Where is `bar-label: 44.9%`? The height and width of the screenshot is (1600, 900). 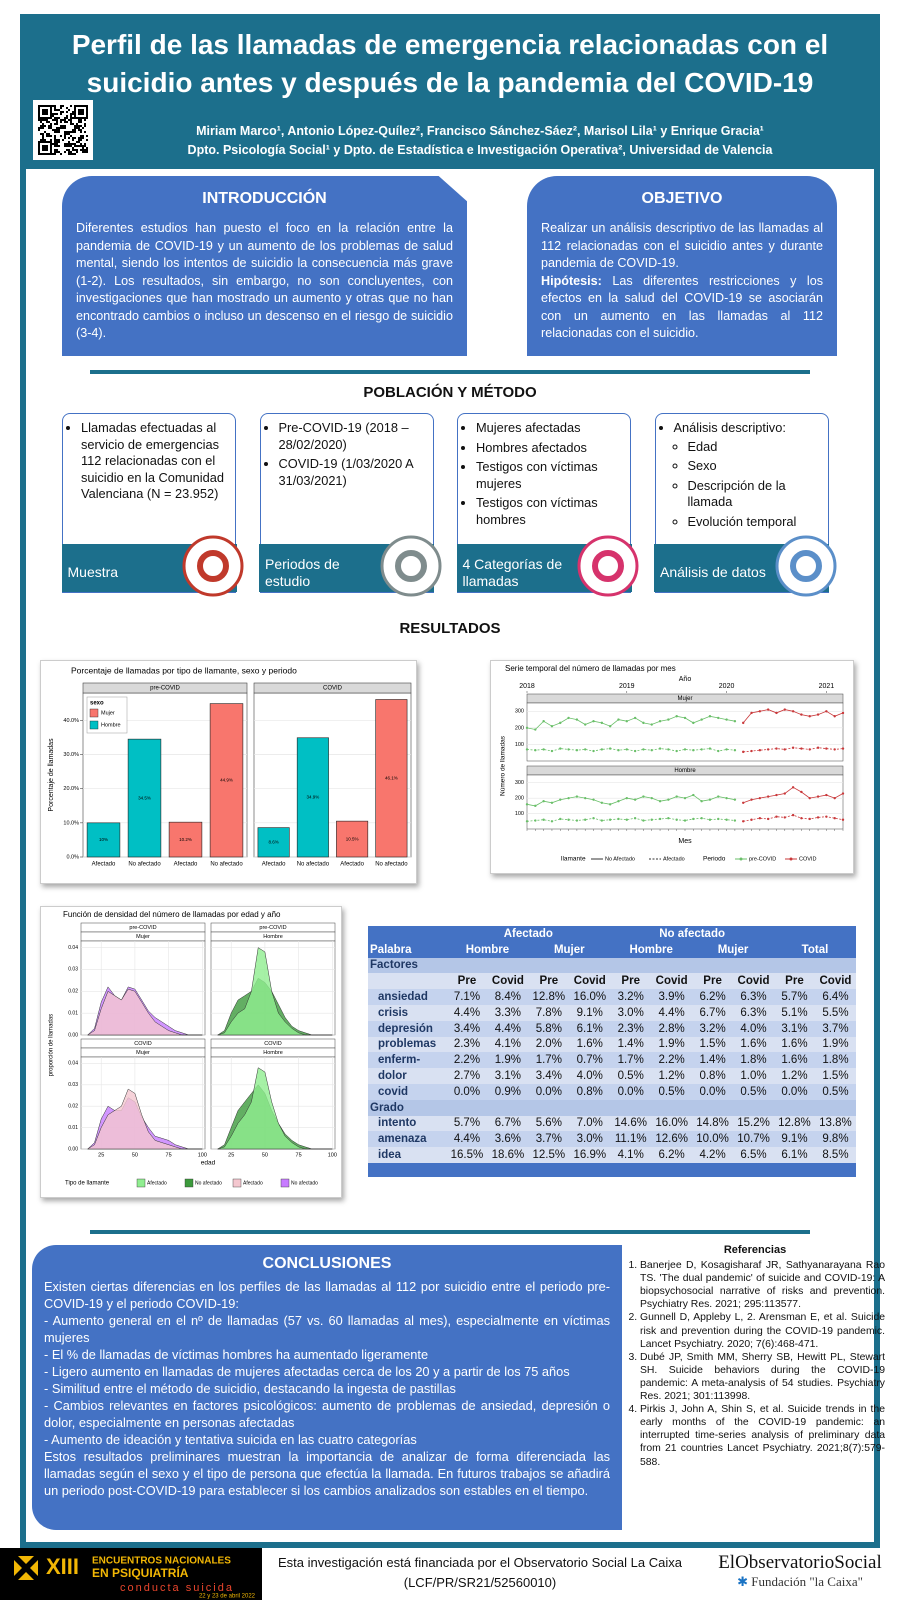
bar-label: 44.9% is located at coordinates (226, 779).